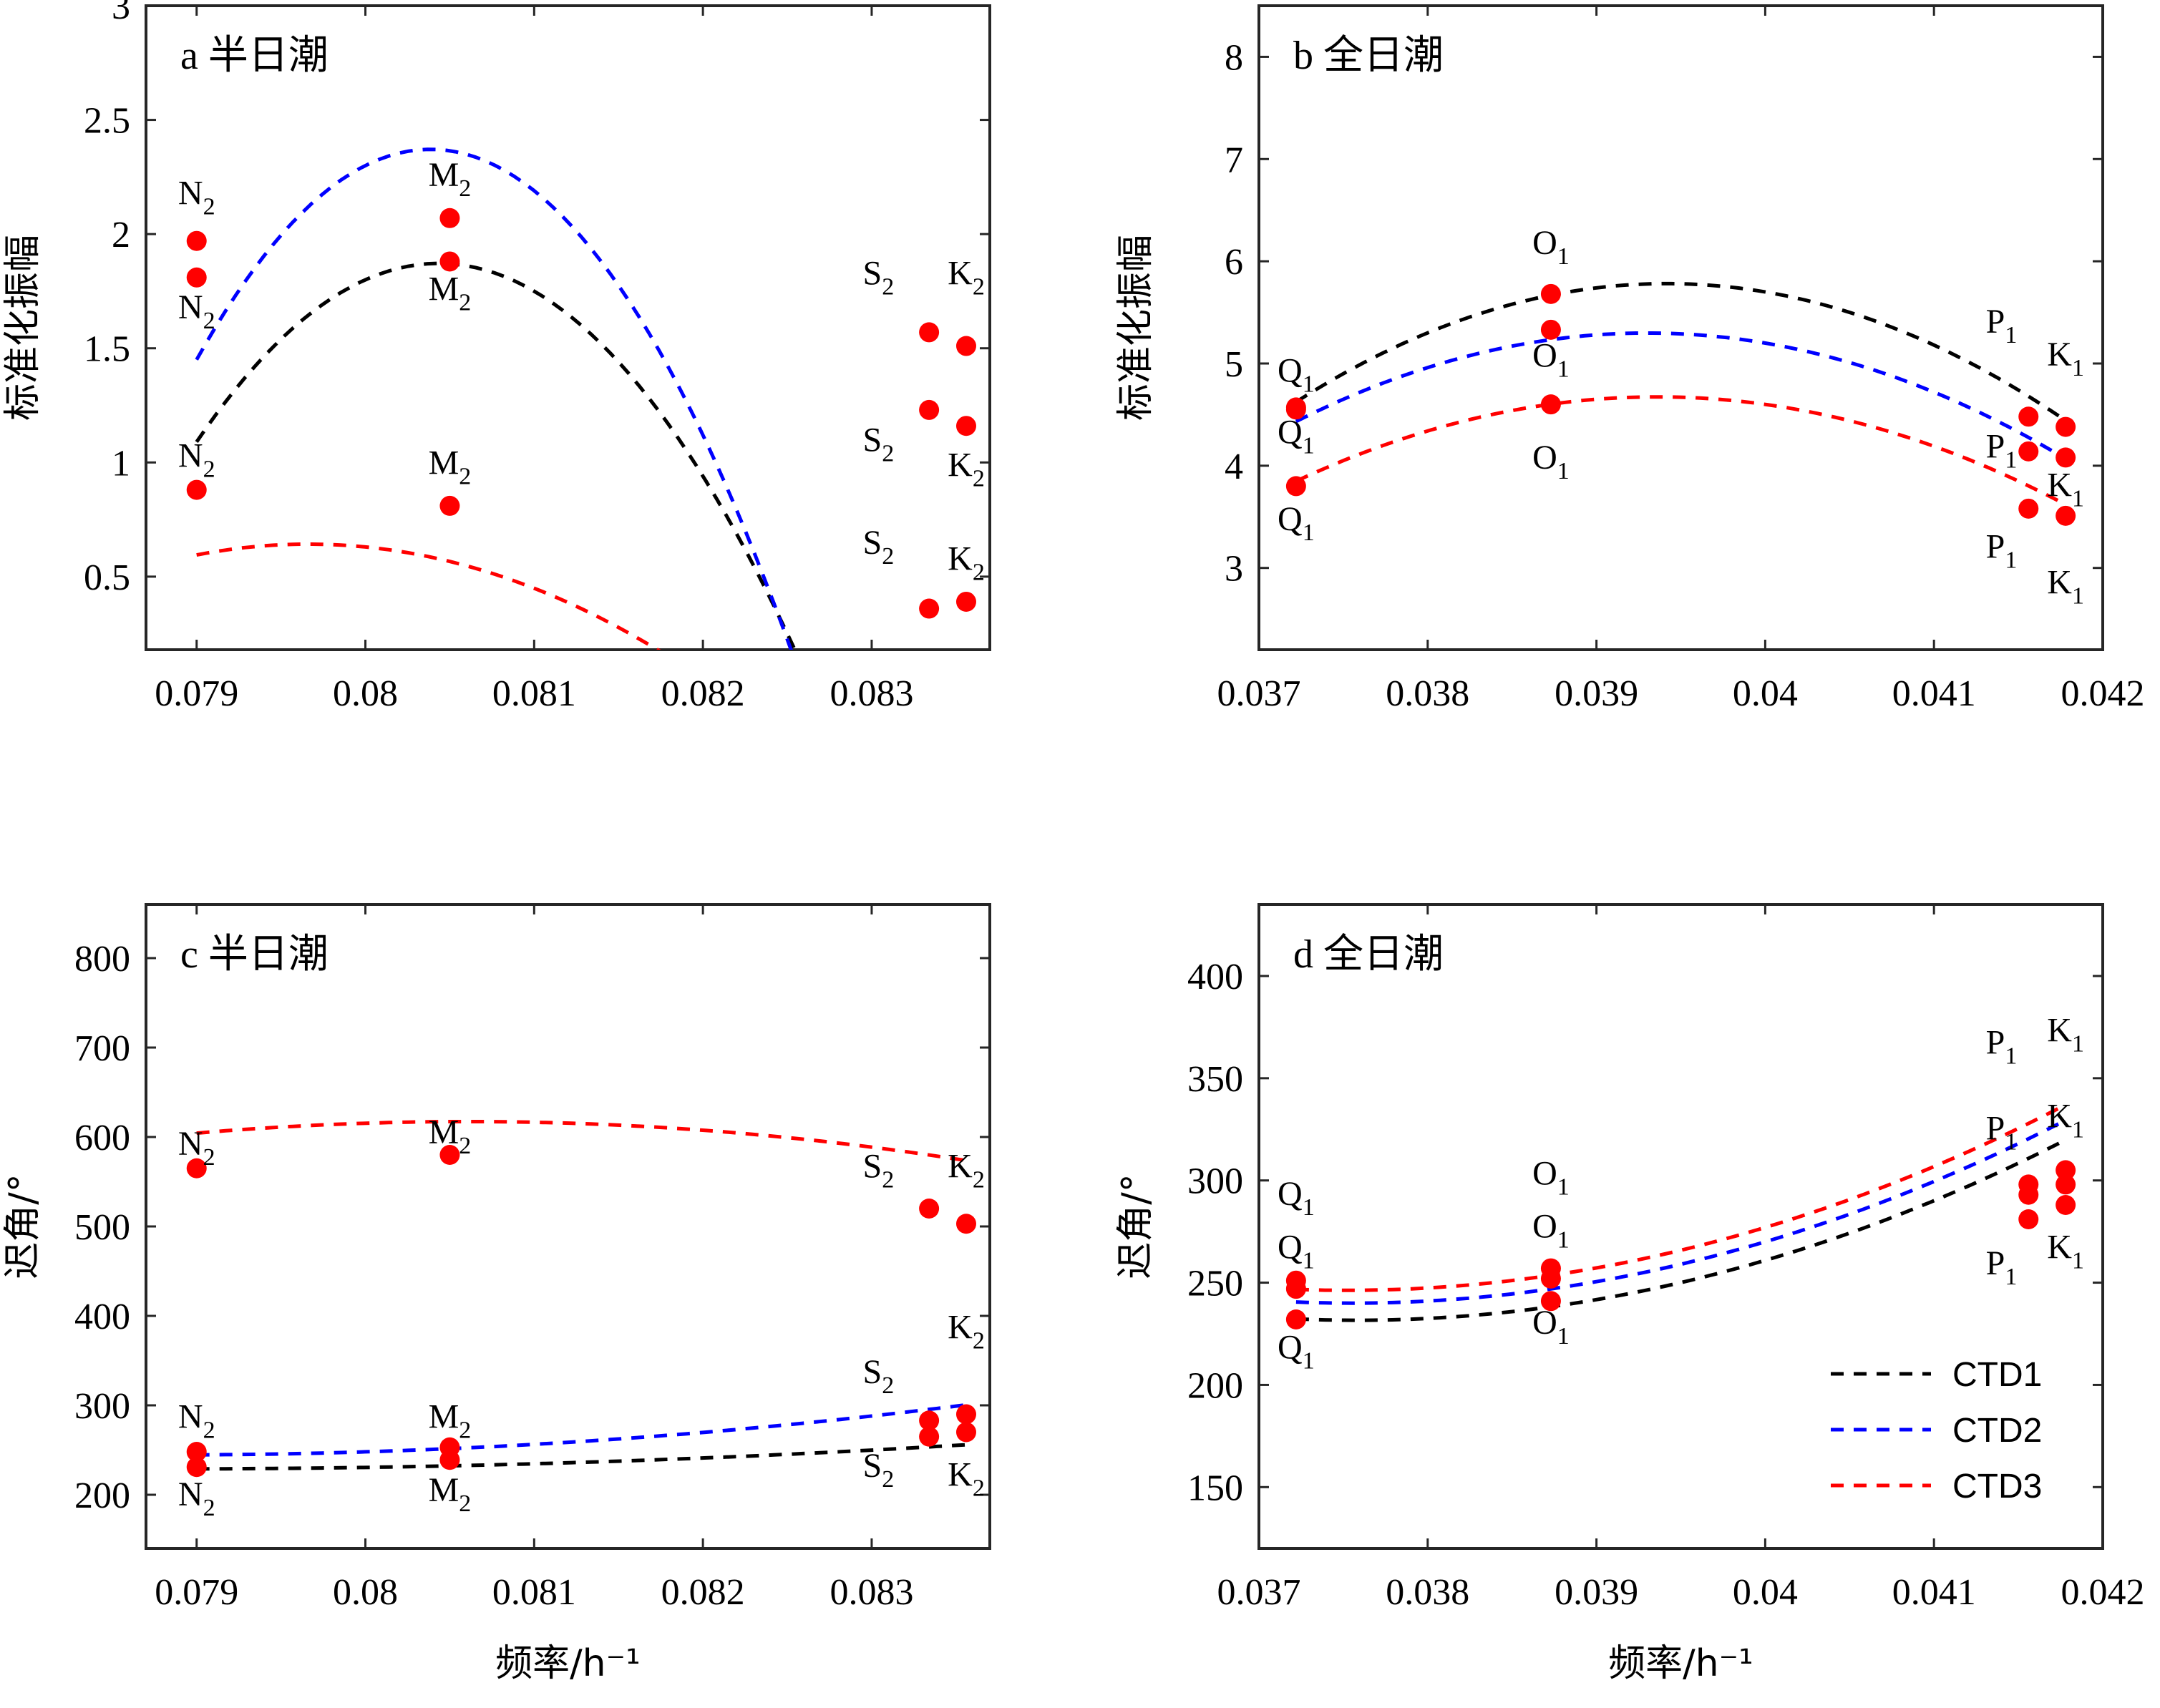 The image size is (2160, 1708). What do you see at coordinates (568, 1663) in the screenshot?
I see `panel-c-xlabel: 频率/h⁻¹` at bounding box center [568, 1663].